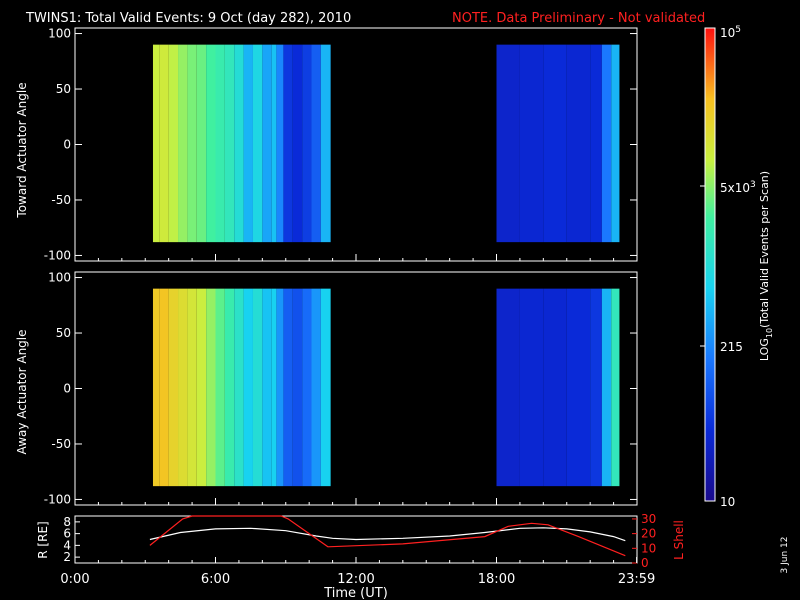 This screenshot has width=800, height=600. I want to click on orbit-lines, so click(387, 536).